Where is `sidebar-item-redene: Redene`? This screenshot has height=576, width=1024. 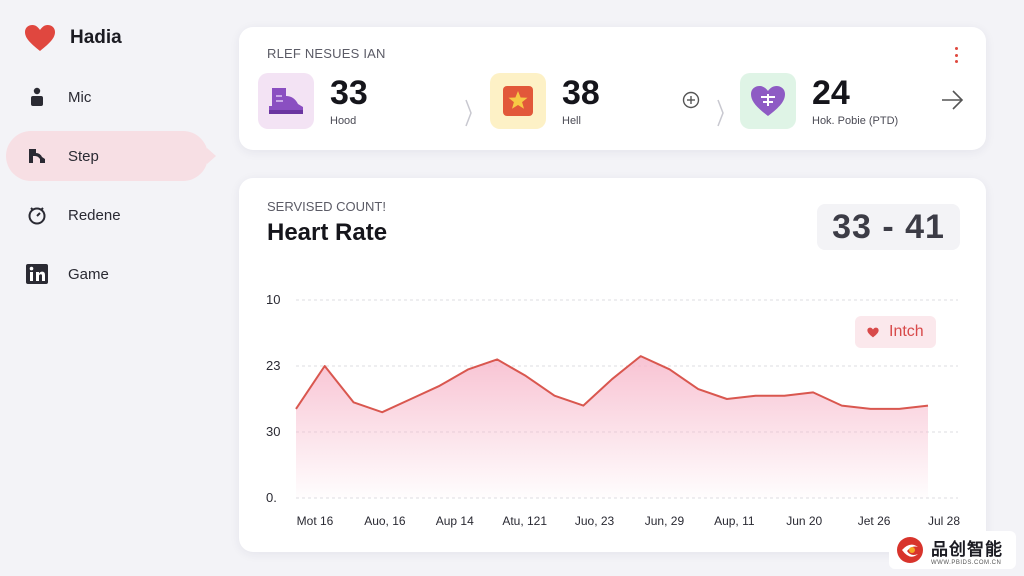 sidebar-item-redene: Redene is located at coordinates (107, 215).